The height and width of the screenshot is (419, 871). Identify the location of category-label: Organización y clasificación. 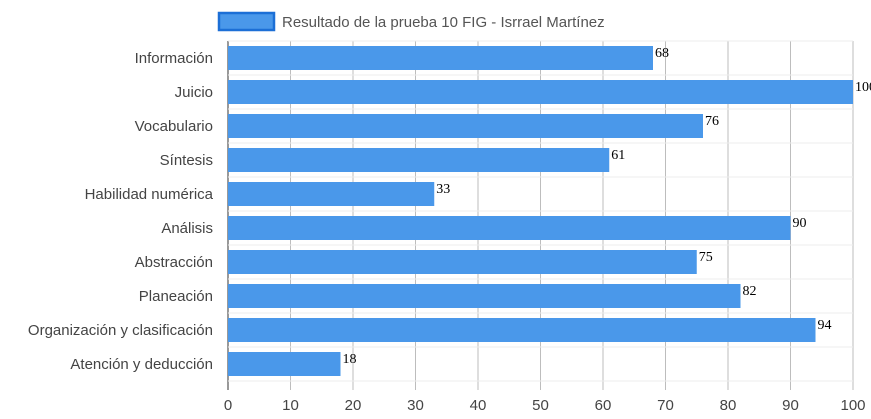
(120, 330).